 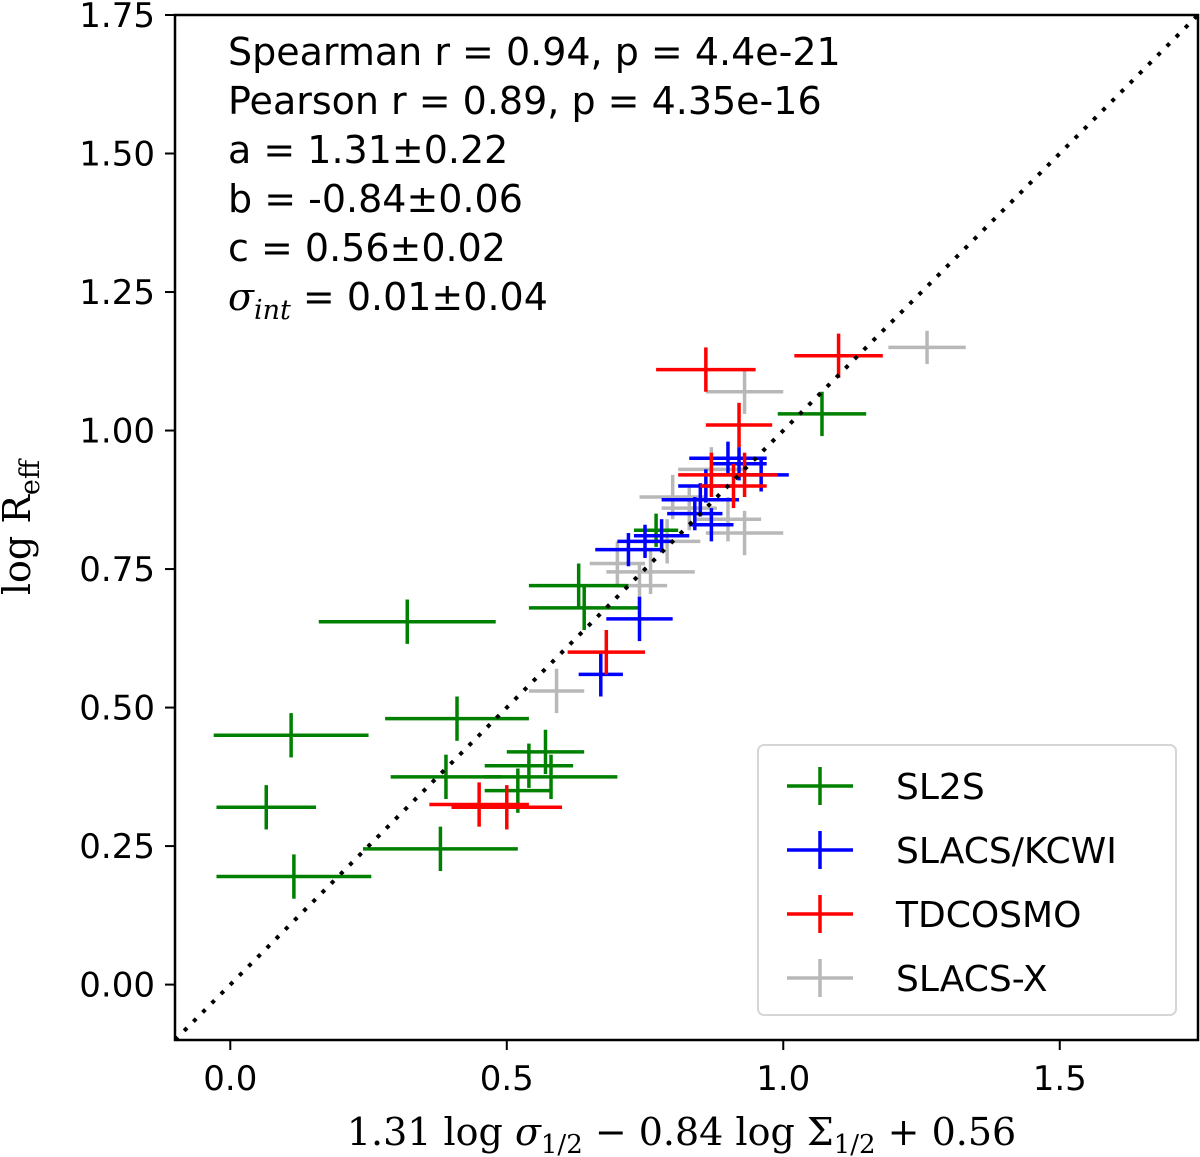 I want to click on y-tick-label: 1.25, so click(x=117, y=293).